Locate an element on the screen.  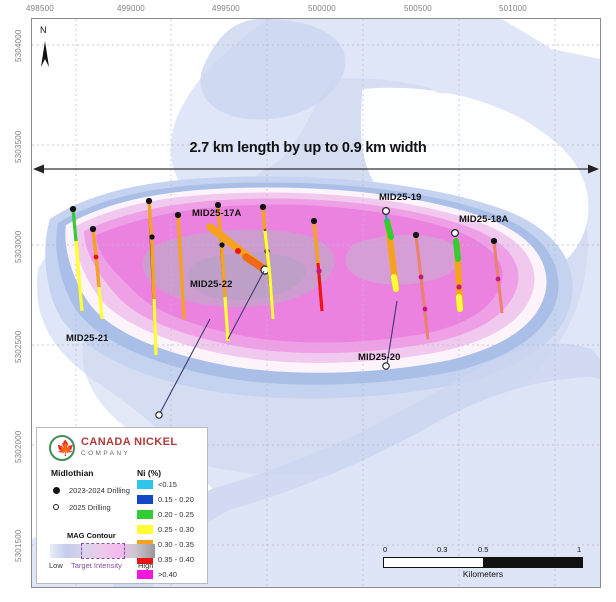
legend-ni-label: <0.15 is located at coordinates (167, 484).